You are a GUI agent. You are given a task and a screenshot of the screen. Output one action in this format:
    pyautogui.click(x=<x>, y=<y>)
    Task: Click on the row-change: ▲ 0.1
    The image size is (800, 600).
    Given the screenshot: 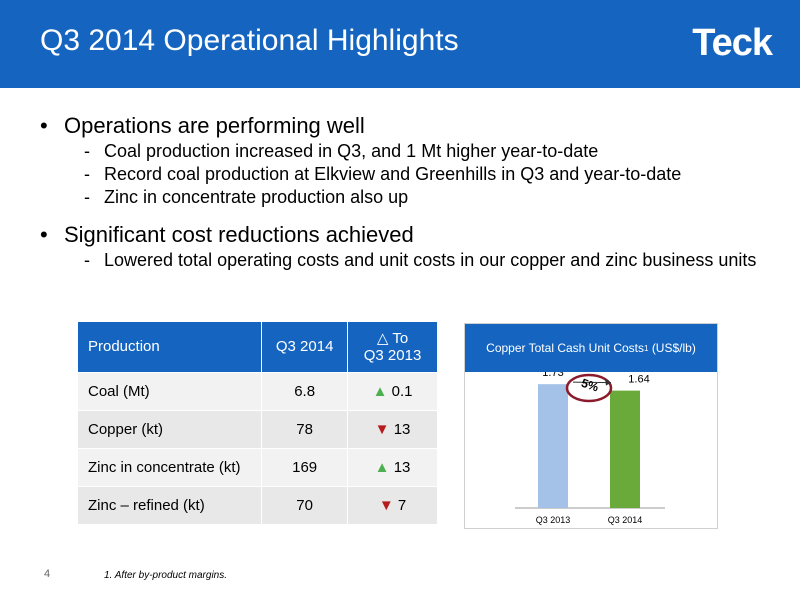 What is the action you would take?
    pyautogui.click(x=392, y=390)
    